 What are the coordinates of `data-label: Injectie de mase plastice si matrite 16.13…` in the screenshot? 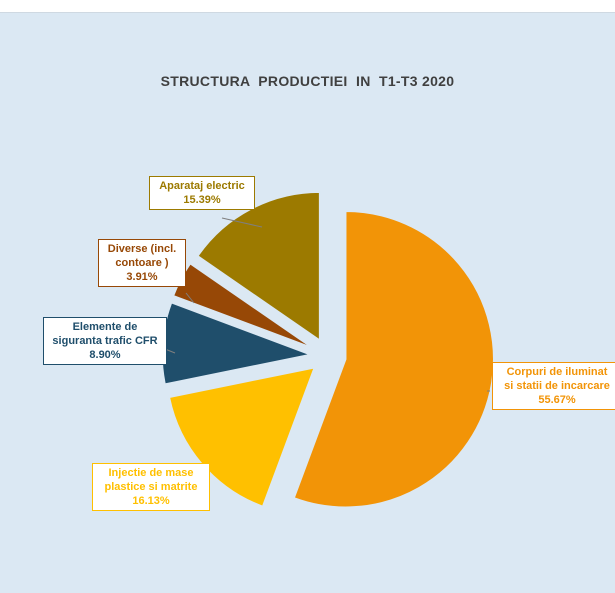 It's located at (151, 487).